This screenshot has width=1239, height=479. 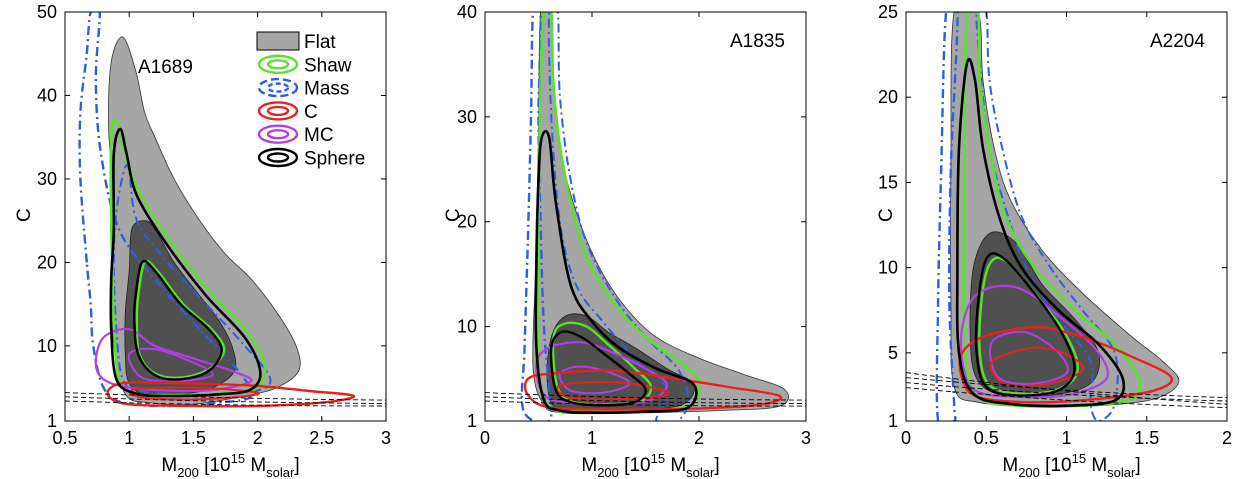 What do you see at coordinates (47, 95) in the screenshot?
I see `y-tick-label: 40` at bounding box center [47, 95].